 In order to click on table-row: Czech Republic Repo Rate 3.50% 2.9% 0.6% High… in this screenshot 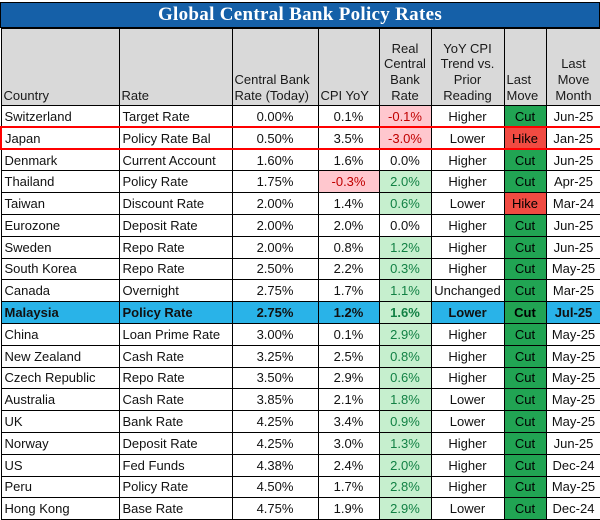, I will do `click(300, 378)`.